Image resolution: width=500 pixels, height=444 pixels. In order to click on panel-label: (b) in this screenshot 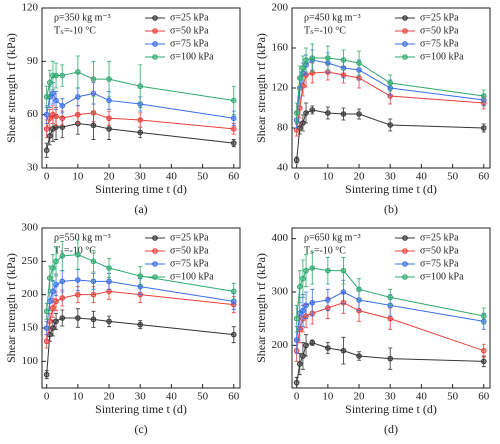, I will do `click(391, 209)`.